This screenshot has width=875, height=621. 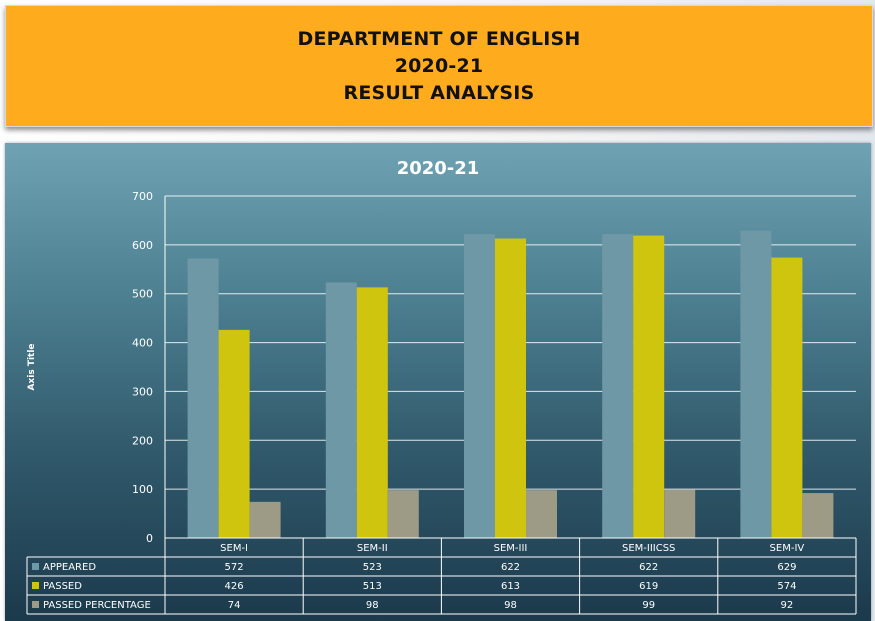 What do you see at coordinates (234, 586) in the screenshot?
I see `data-table-value: 426` at bounding box center [234, 586].